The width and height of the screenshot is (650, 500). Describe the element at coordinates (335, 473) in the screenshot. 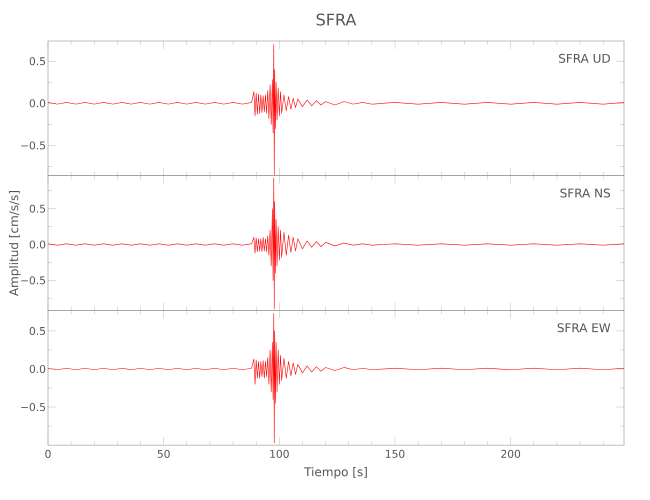

I see `x-axis-title: Tiempo [s]` at that location.